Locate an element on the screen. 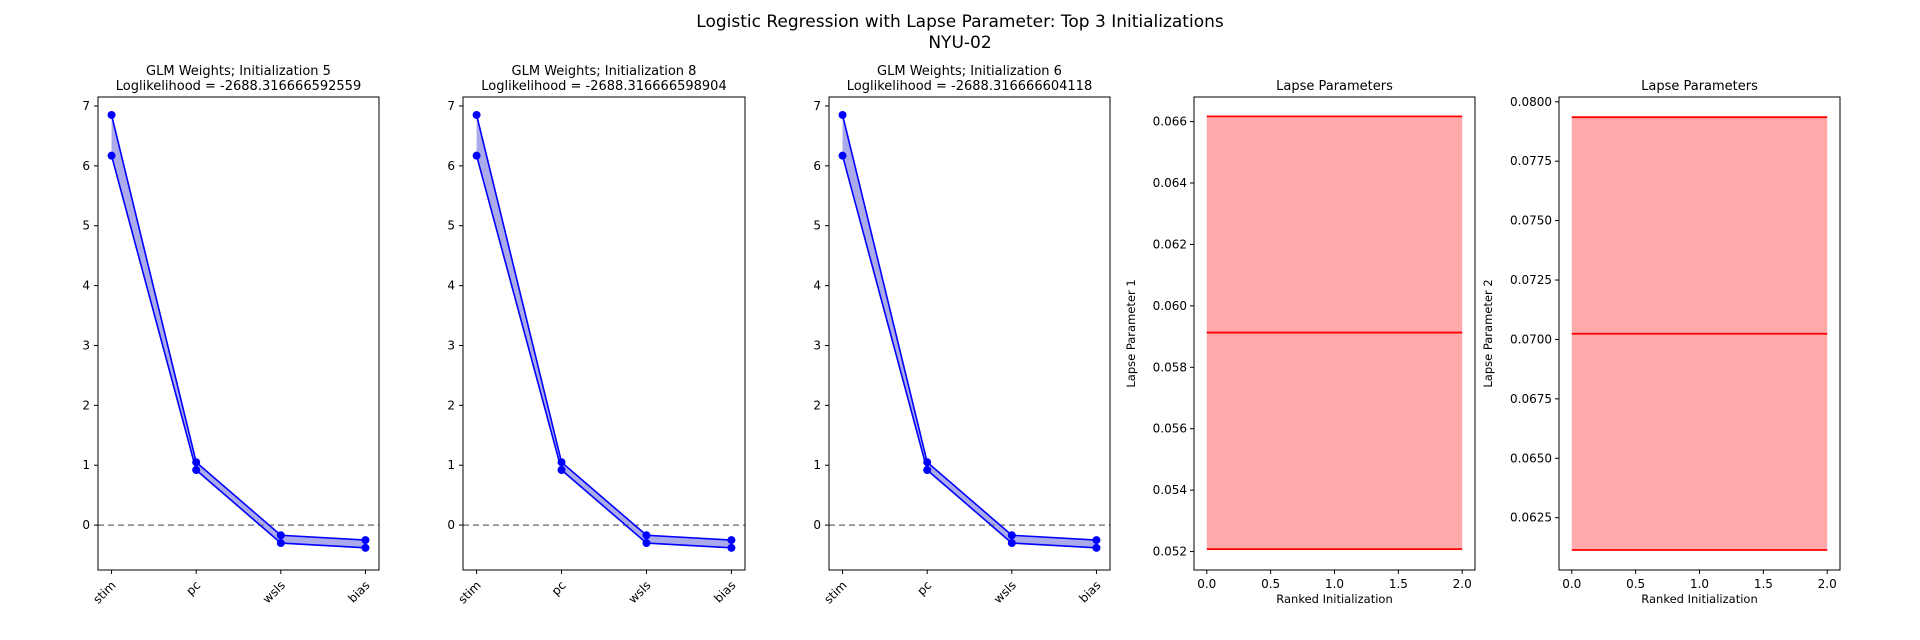  y-tick-label: 0.0700 is located at coordinates (1531, 339).